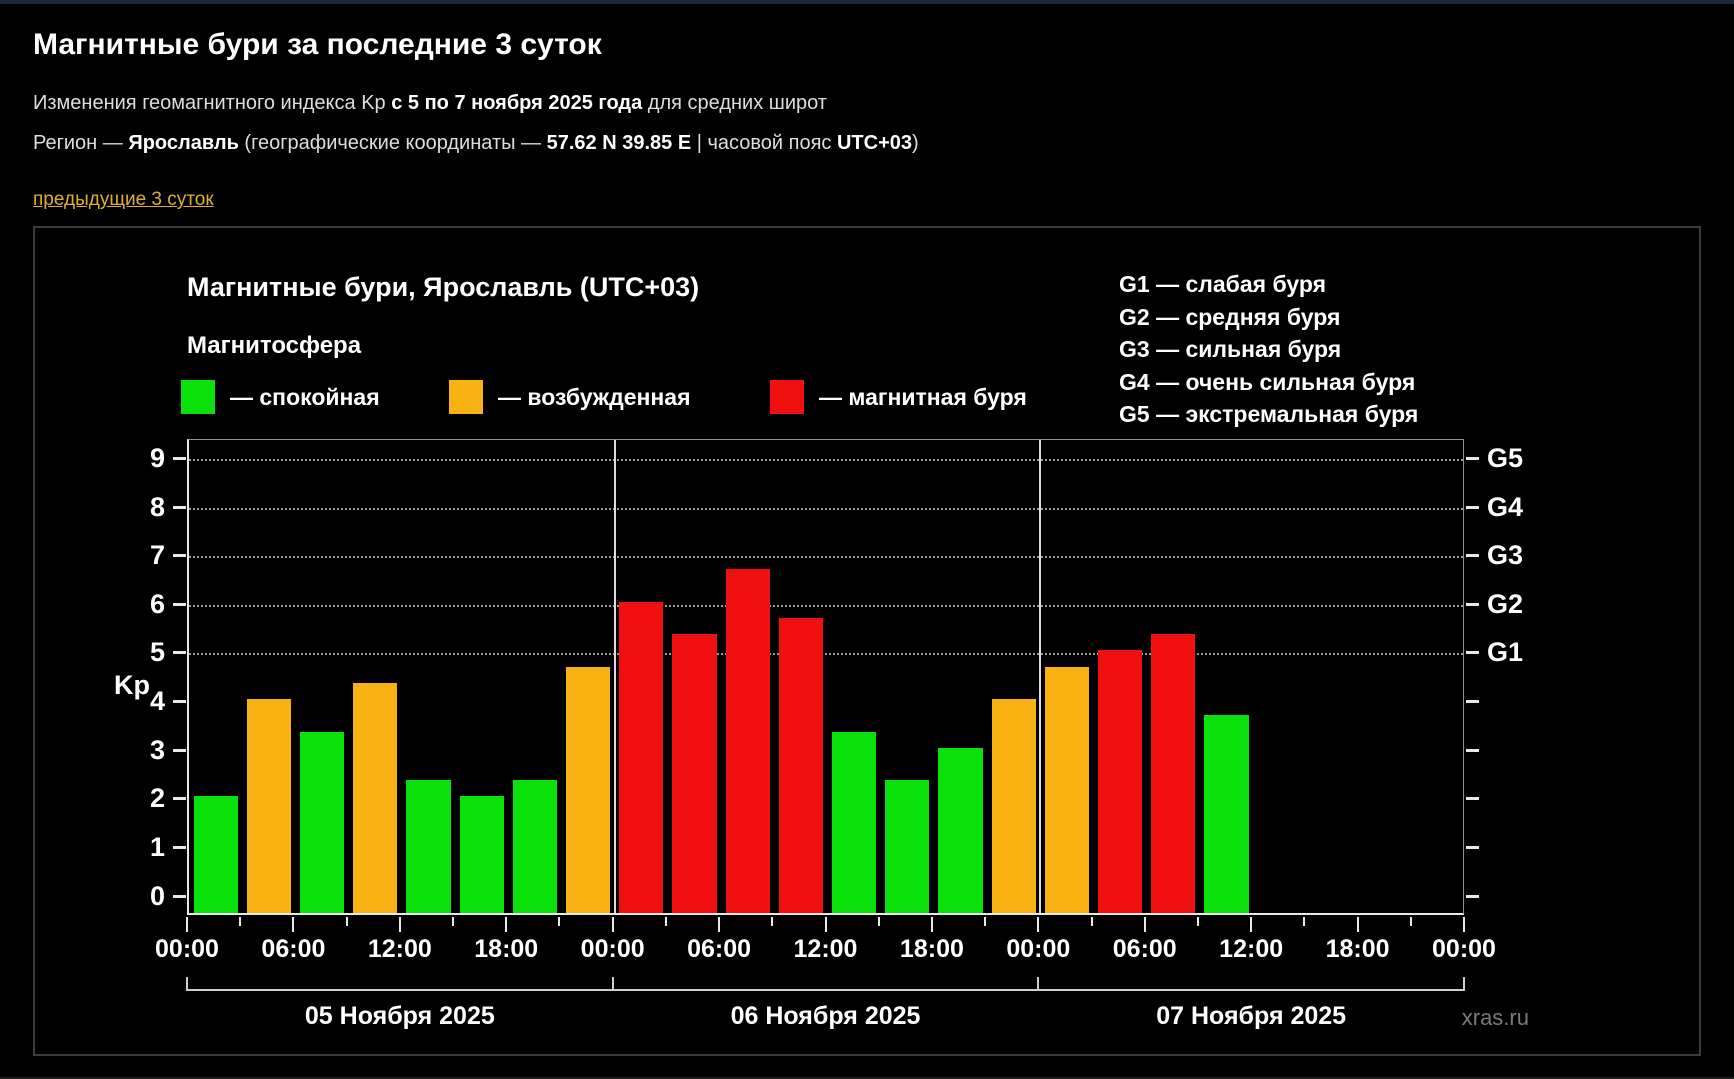 This screenshot has height=1079, width=1734. What do you see at coordinates (1505, 555) in the screenshot?
I see `right-axis-label-g3: G3` at bounding box center [1505, 555].